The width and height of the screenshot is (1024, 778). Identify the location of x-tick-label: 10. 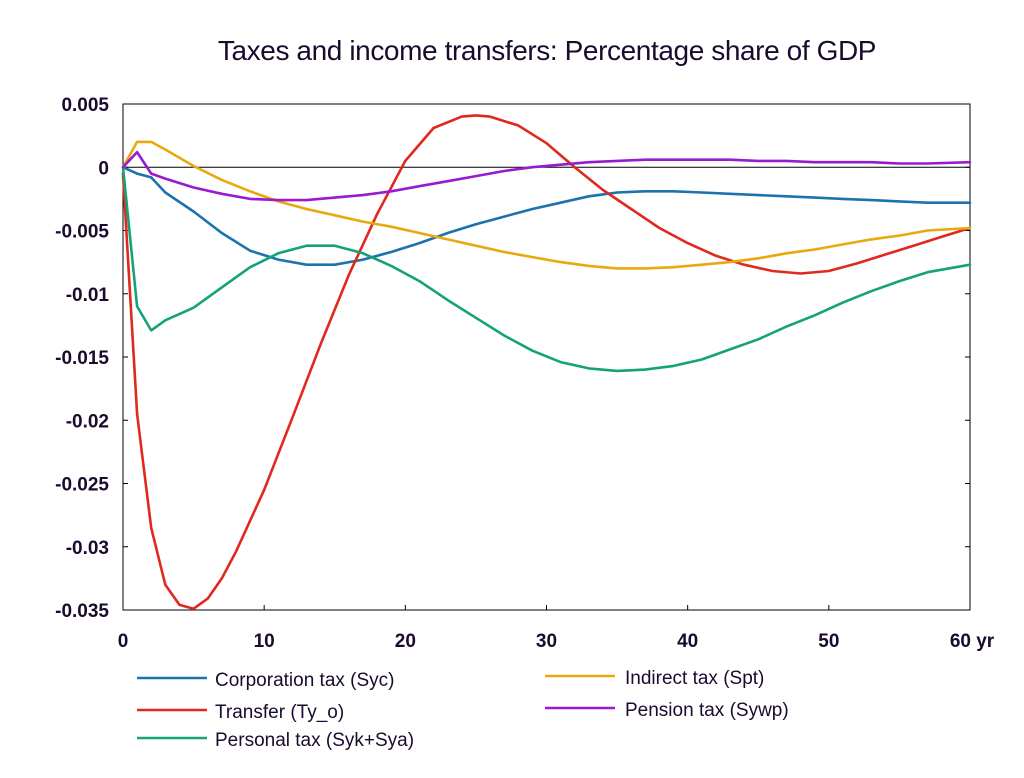
(264, 641).